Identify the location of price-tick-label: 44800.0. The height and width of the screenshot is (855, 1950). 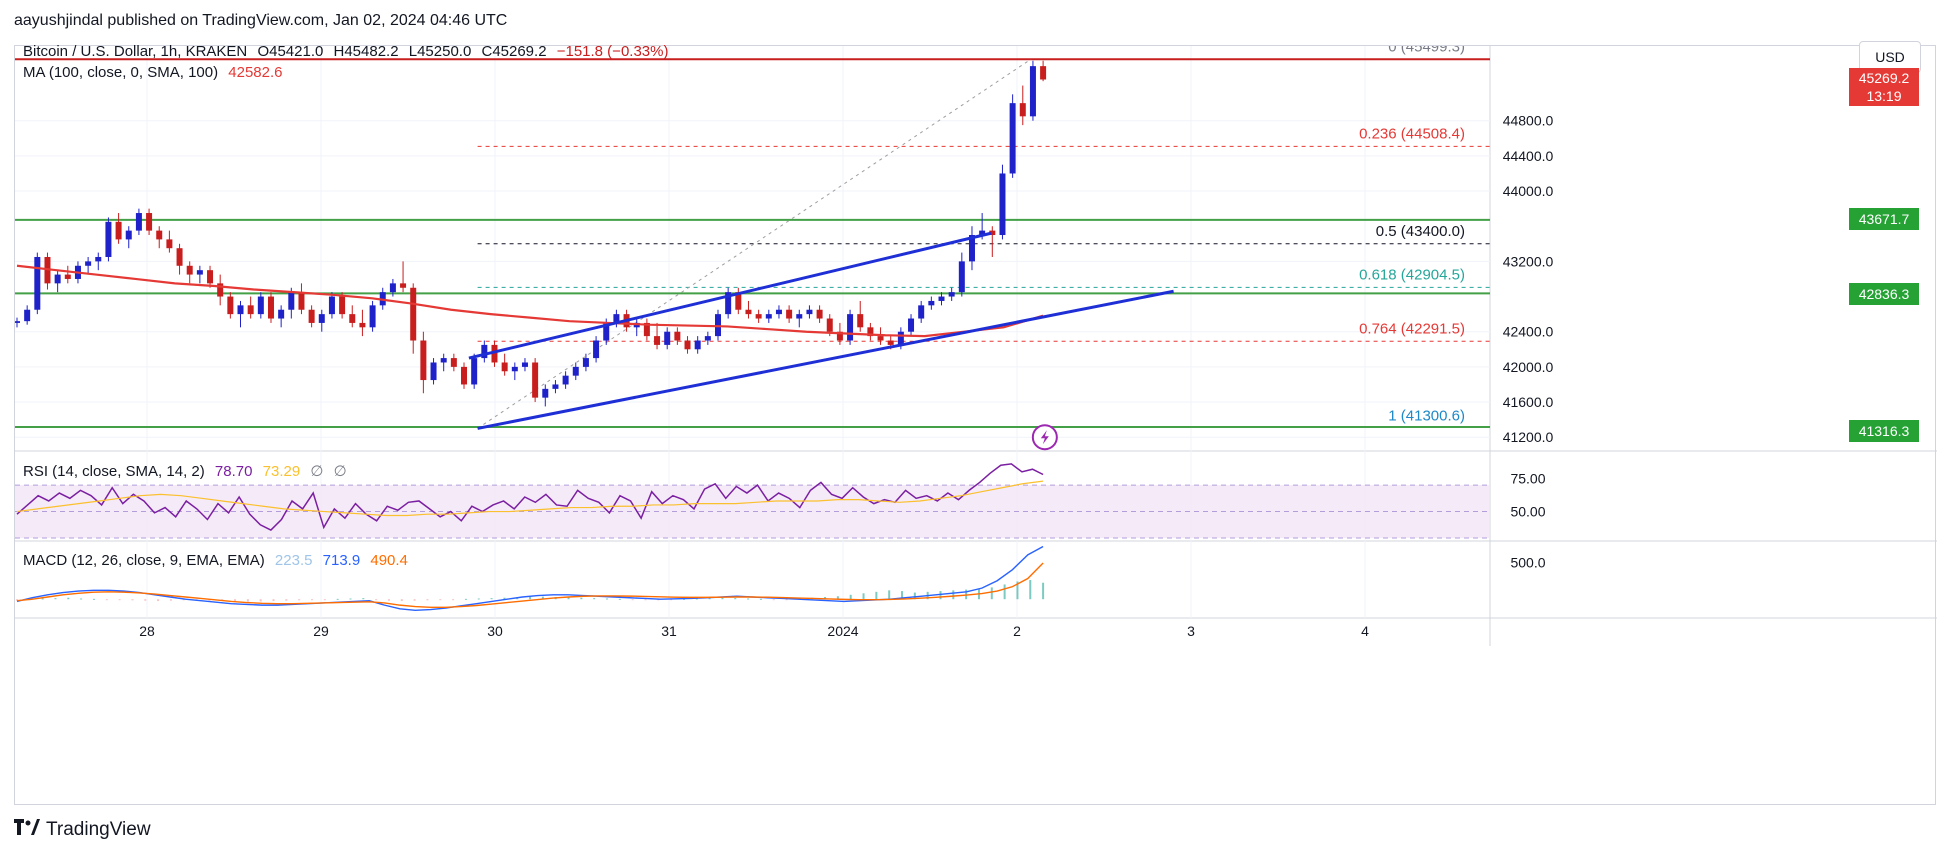
(1528, 121).